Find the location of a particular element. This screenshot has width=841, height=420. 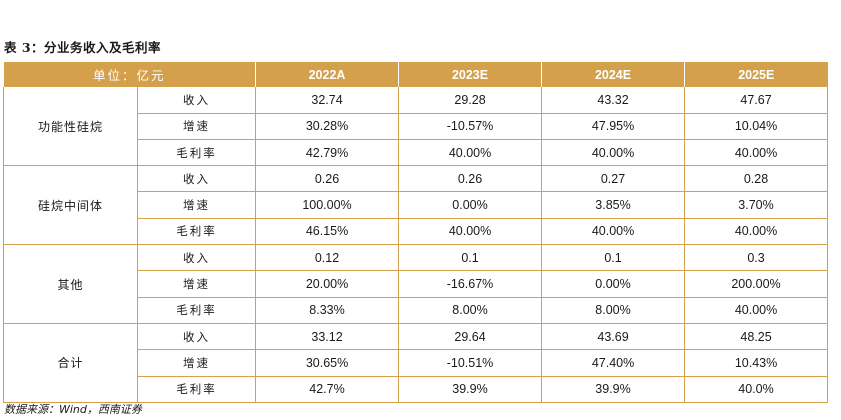

table-row: 增速 100.00% 0.00% 3.85% 3.70% is located at coordinates (416, 205).